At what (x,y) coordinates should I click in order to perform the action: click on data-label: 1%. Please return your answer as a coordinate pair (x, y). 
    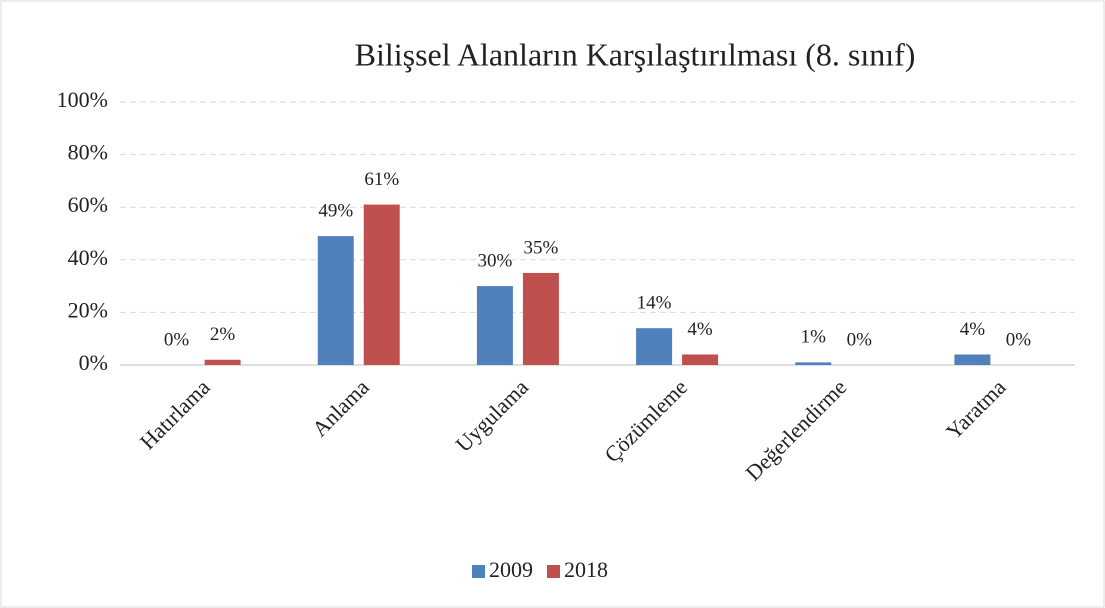
    Looking at the image, I should click on (814, 337).